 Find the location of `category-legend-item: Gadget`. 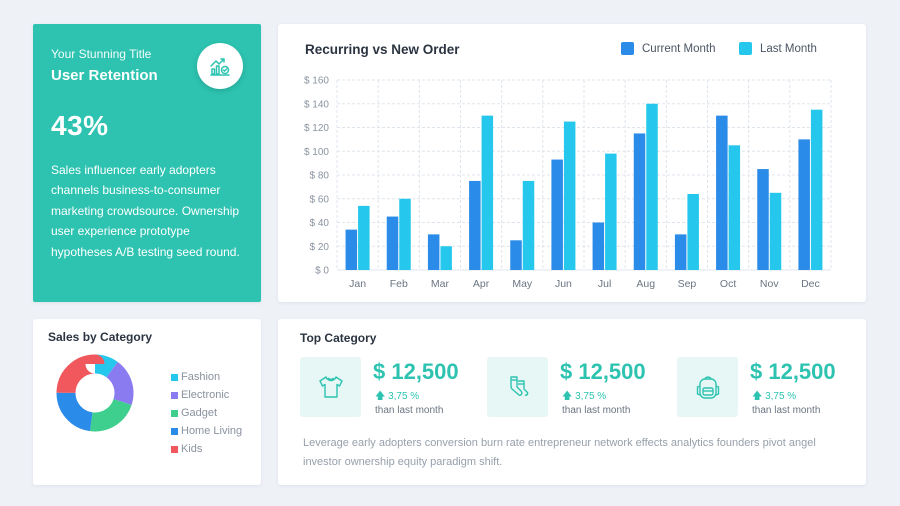

category-legend-item: Gadget is located at coordinates (206, 413).